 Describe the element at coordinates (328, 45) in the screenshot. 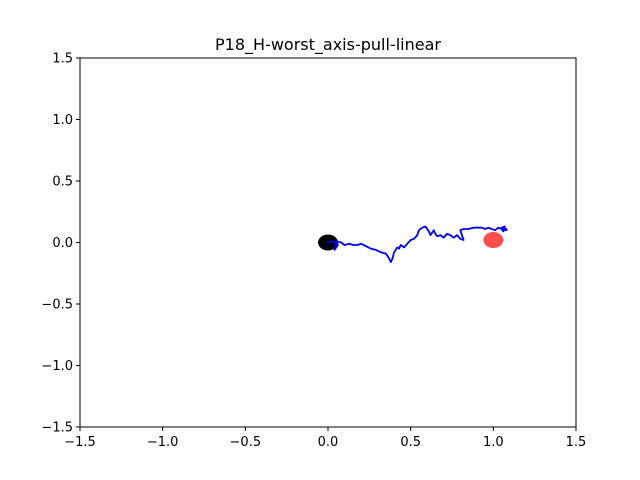

I see `chart-title: P18_H-worst_axis-pull-linear` at that location.